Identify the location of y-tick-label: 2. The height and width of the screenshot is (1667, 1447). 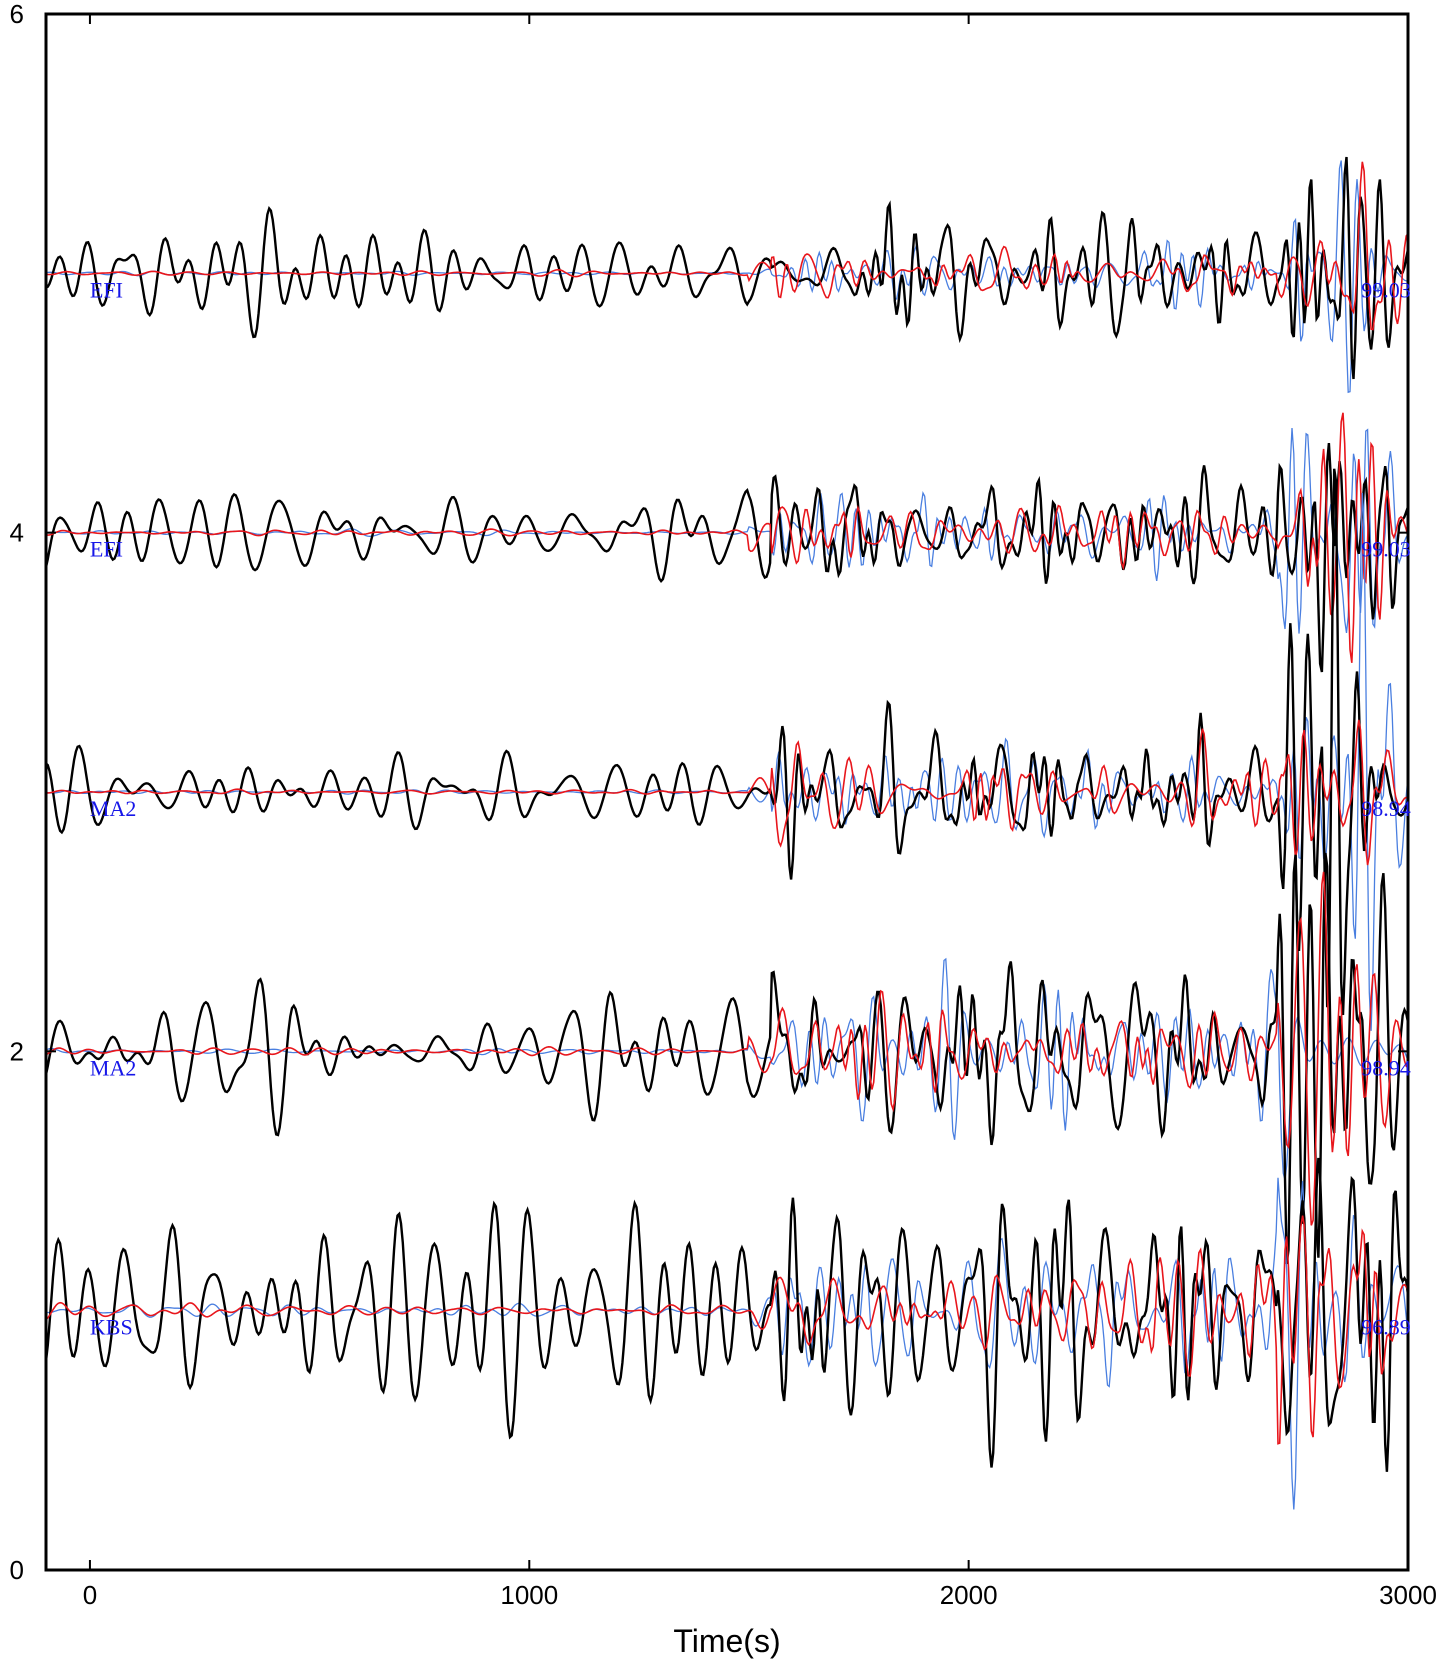
(17, 1051).